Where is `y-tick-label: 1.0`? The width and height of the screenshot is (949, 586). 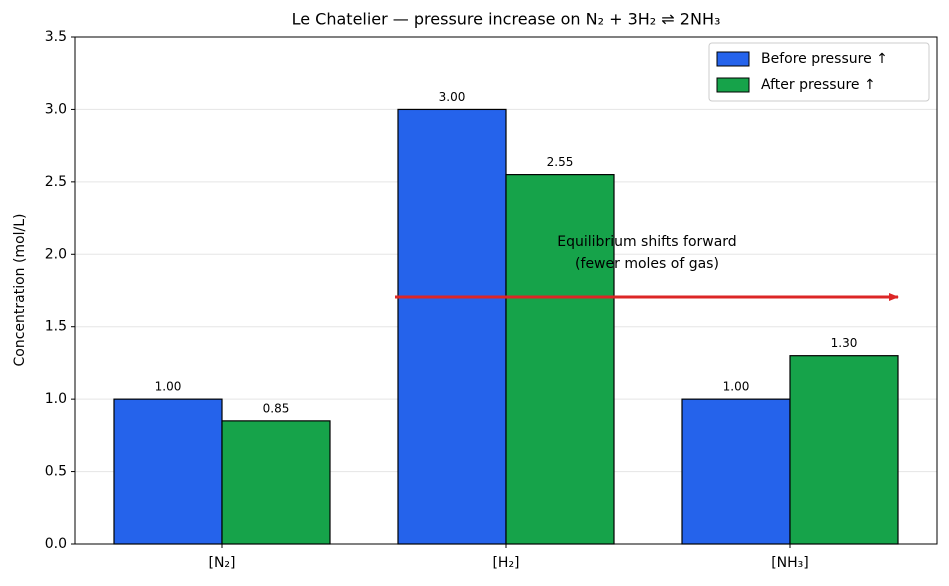
y-tick-label: 1.0 is located at coordinates (56, 399).